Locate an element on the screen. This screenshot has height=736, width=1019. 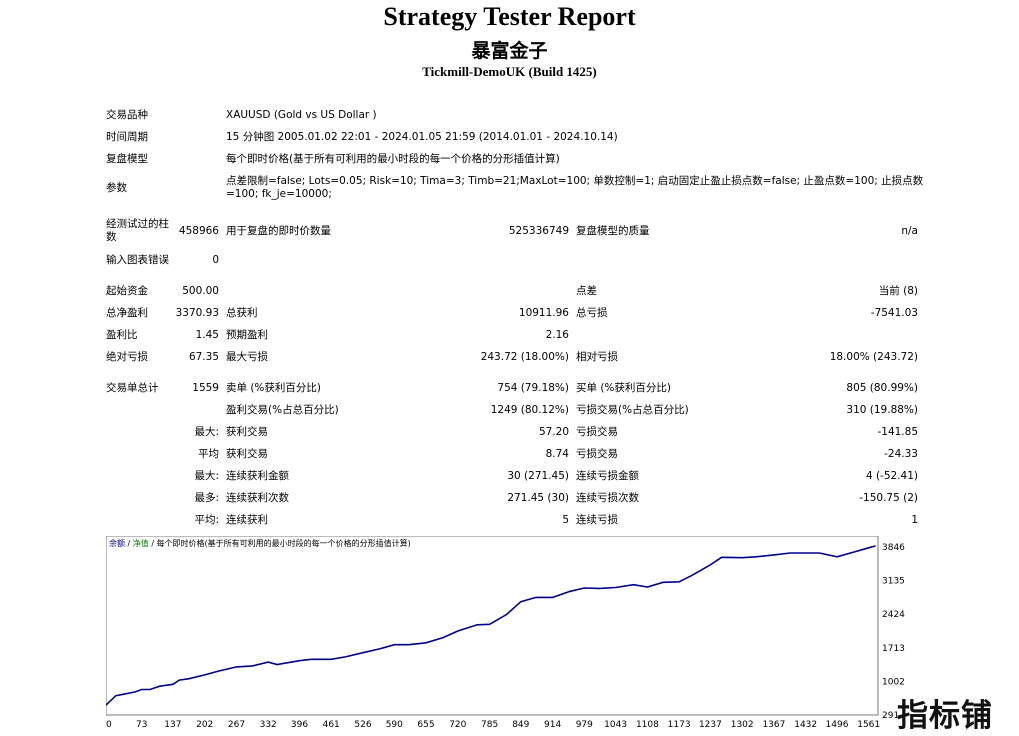
x-tick-label: 1043 is located at coordinates (615, 725).